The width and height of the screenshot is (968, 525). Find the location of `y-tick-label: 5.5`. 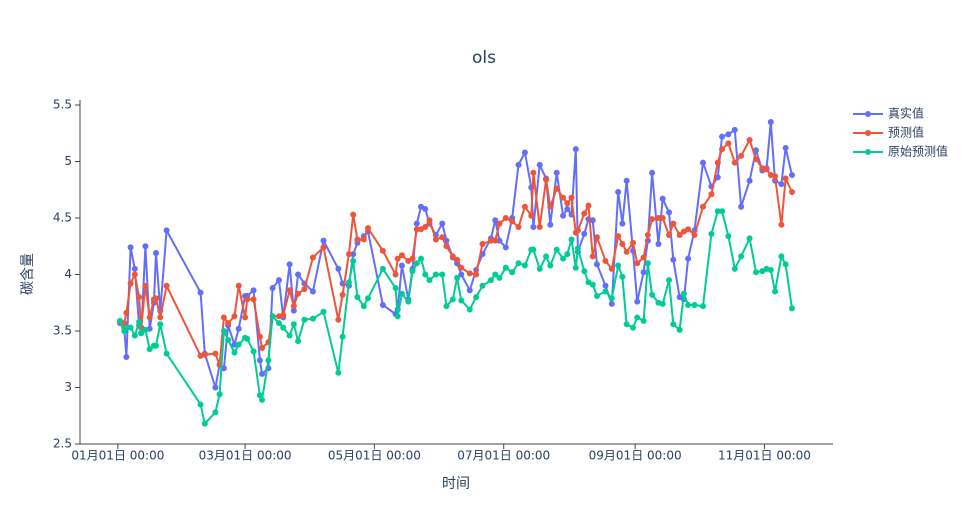

y-tick-label: 5.5 is located at coordinates (62, 105).